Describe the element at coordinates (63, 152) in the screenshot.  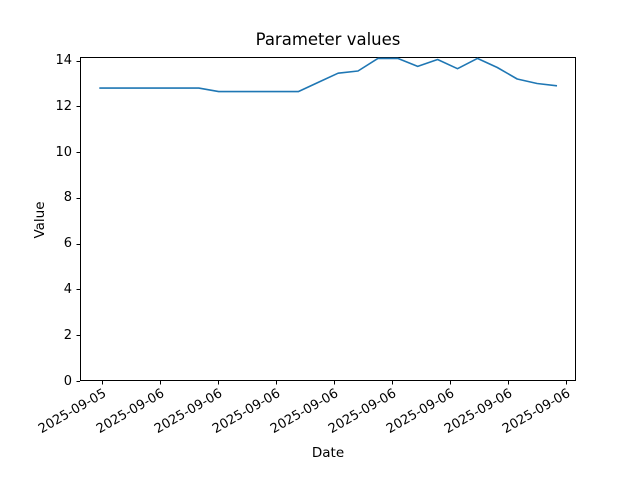
I see `y-tick-label: 10` at that location.